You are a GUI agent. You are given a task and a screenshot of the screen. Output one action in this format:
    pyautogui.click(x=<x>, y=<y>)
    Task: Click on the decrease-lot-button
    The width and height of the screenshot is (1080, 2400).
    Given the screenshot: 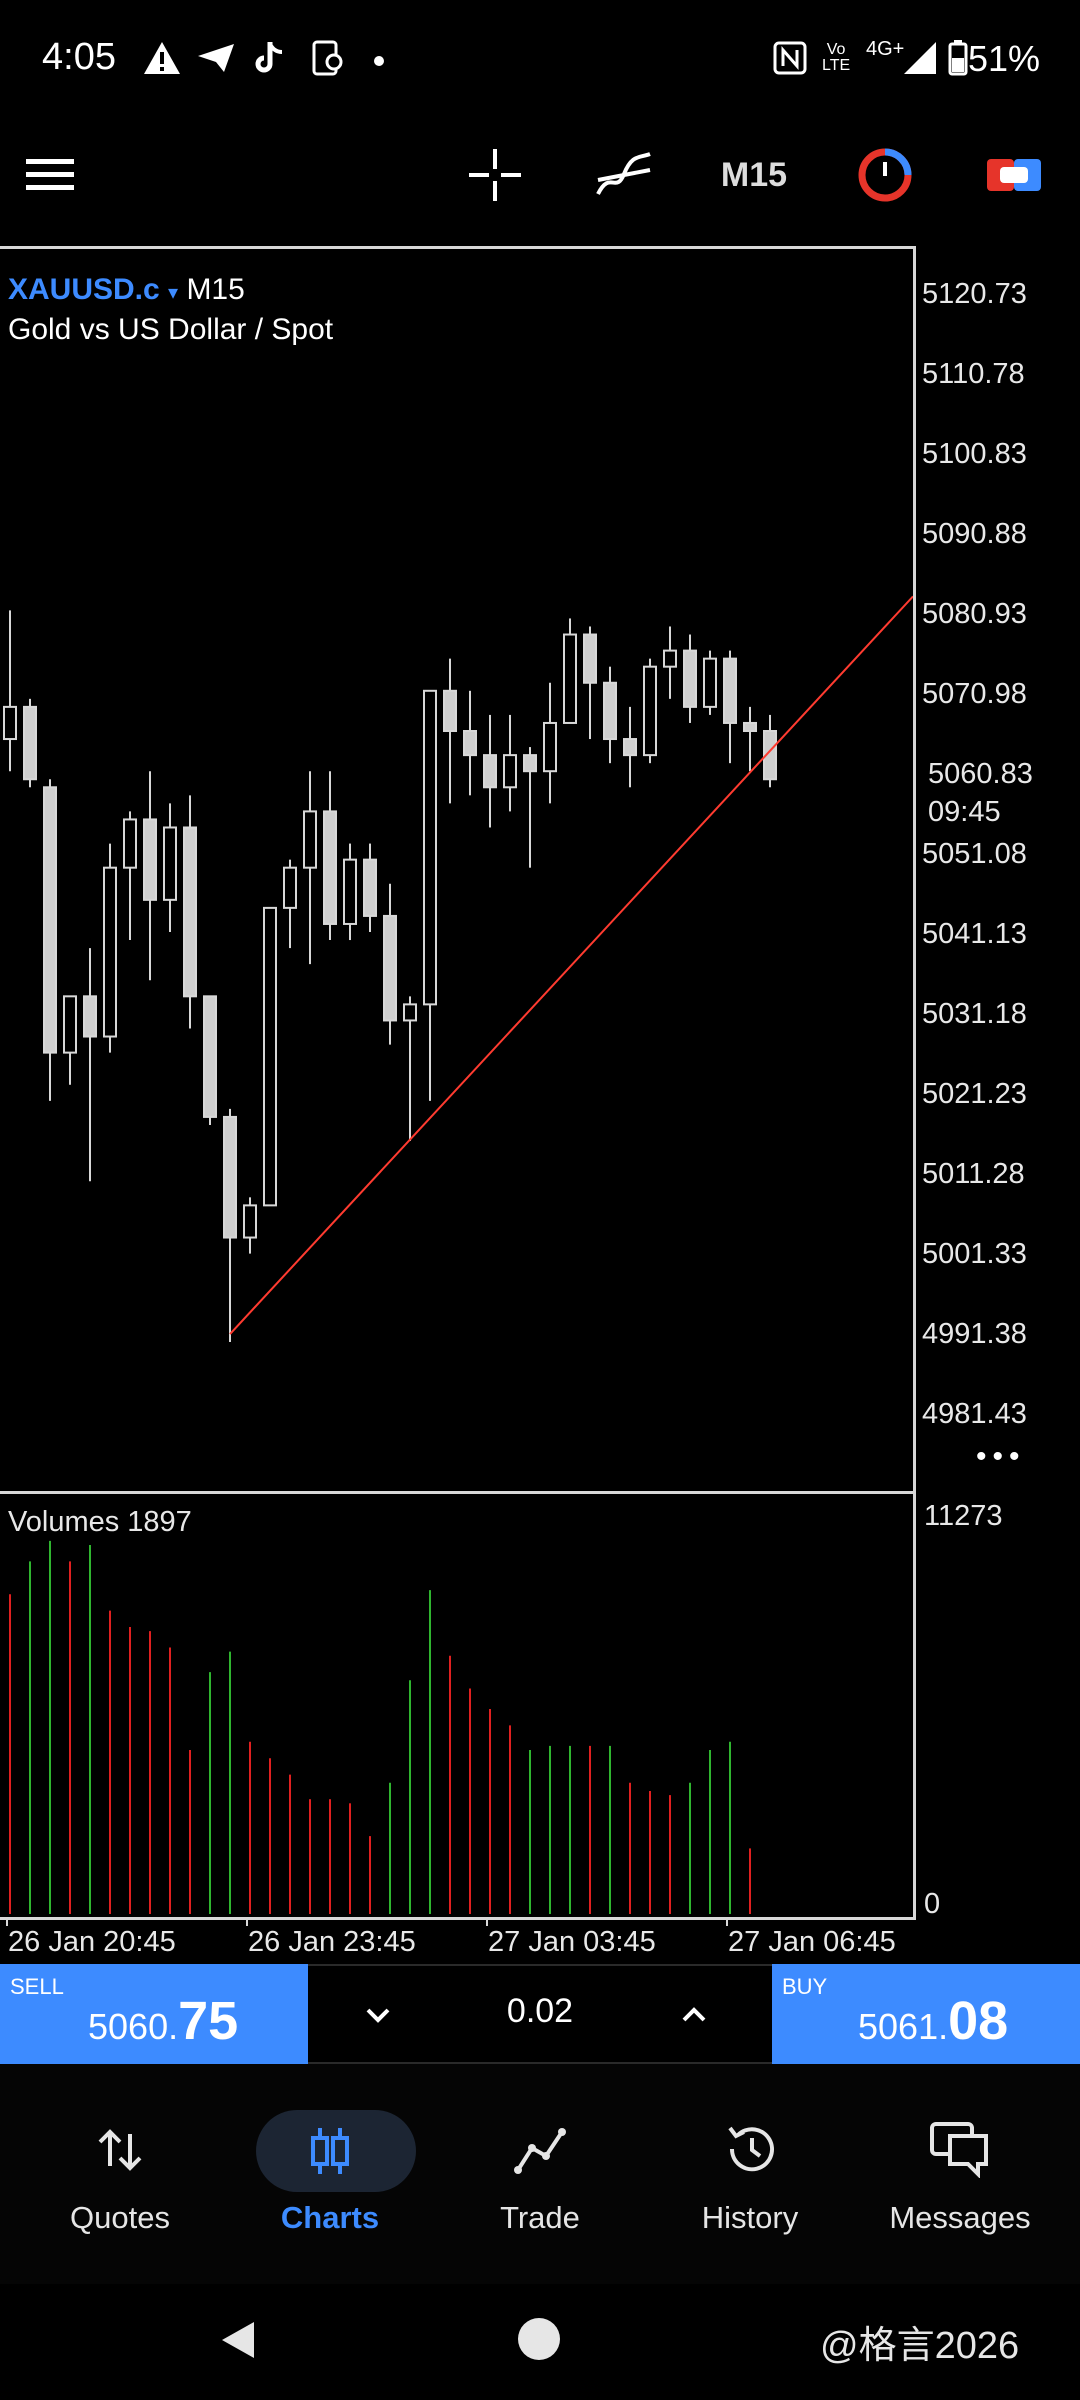 What is the action you would take?
    pyautogui.click(x=378, y=2015)
    